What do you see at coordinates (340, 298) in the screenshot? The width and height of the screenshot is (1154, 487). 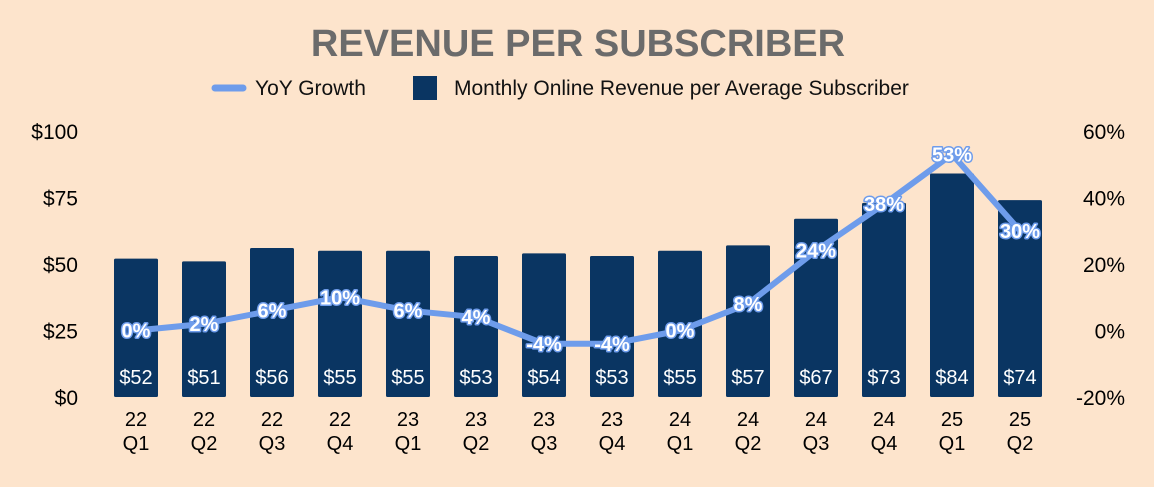 I see `yoy-growth-label: 10%` at bounding box center [340, 298].